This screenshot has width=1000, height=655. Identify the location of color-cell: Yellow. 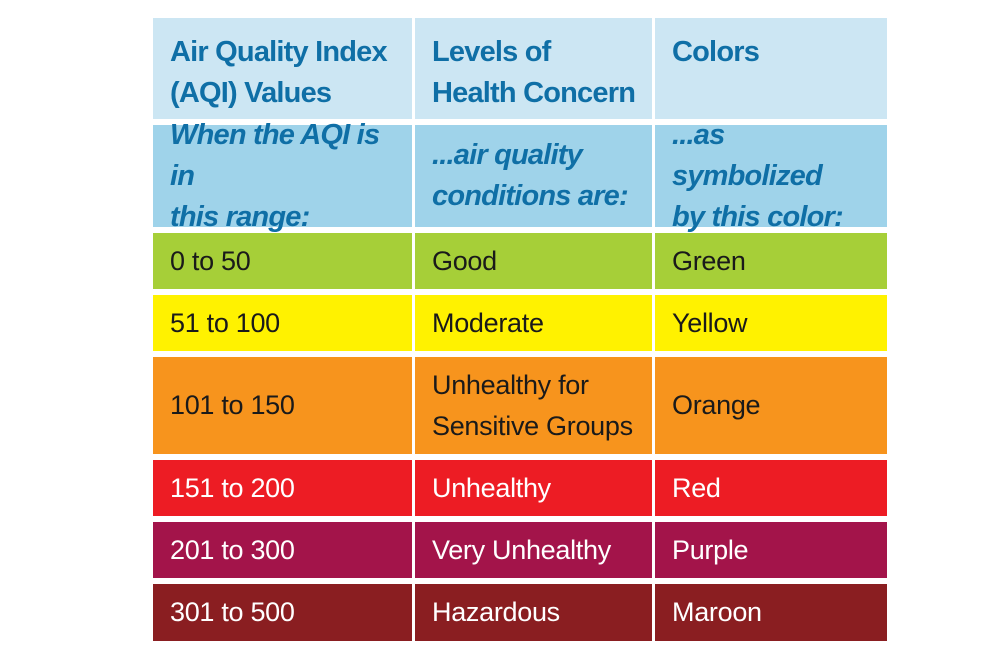
(771, 326).